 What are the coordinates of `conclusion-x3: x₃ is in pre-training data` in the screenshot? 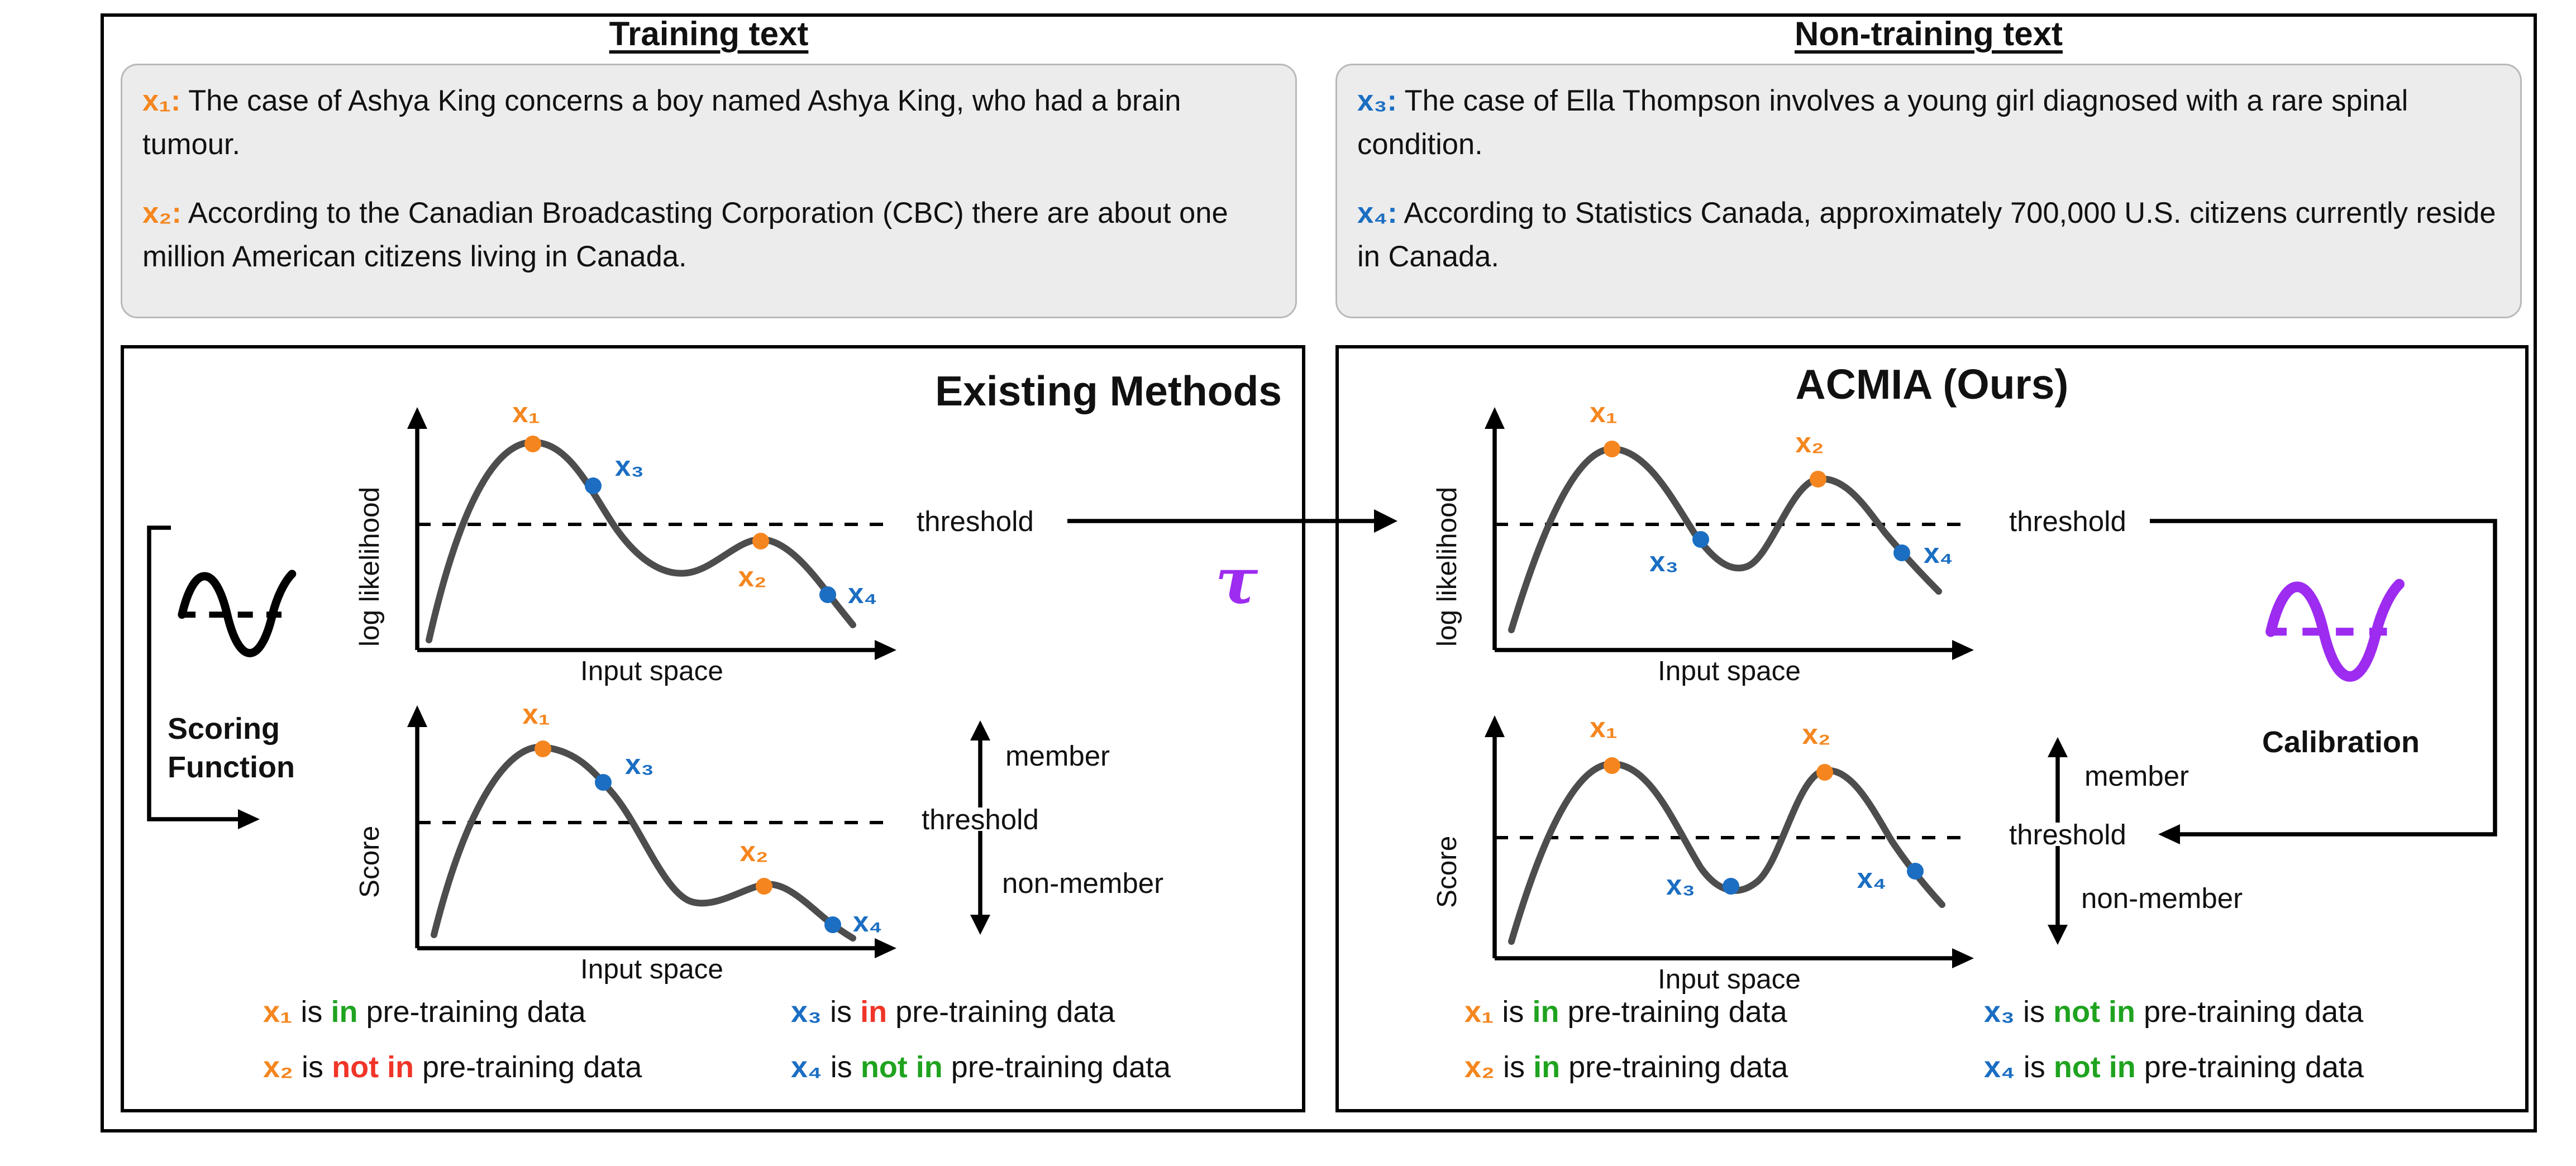 It's located at (953, 1012).